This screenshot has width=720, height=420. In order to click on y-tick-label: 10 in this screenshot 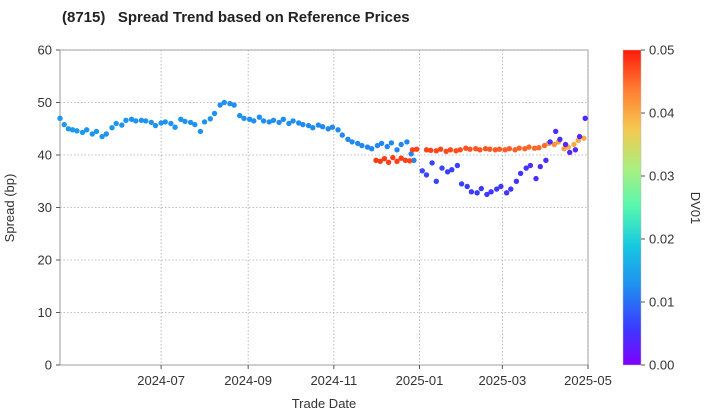, I will do `click(45, 312)`.